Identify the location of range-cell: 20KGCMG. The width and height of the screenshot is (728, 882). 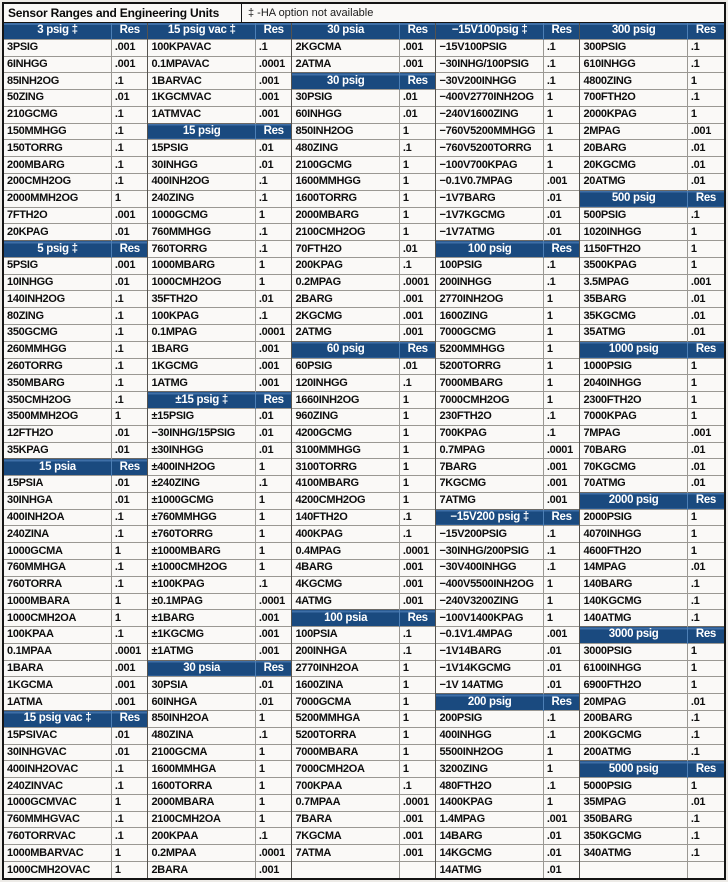
(633, 165).